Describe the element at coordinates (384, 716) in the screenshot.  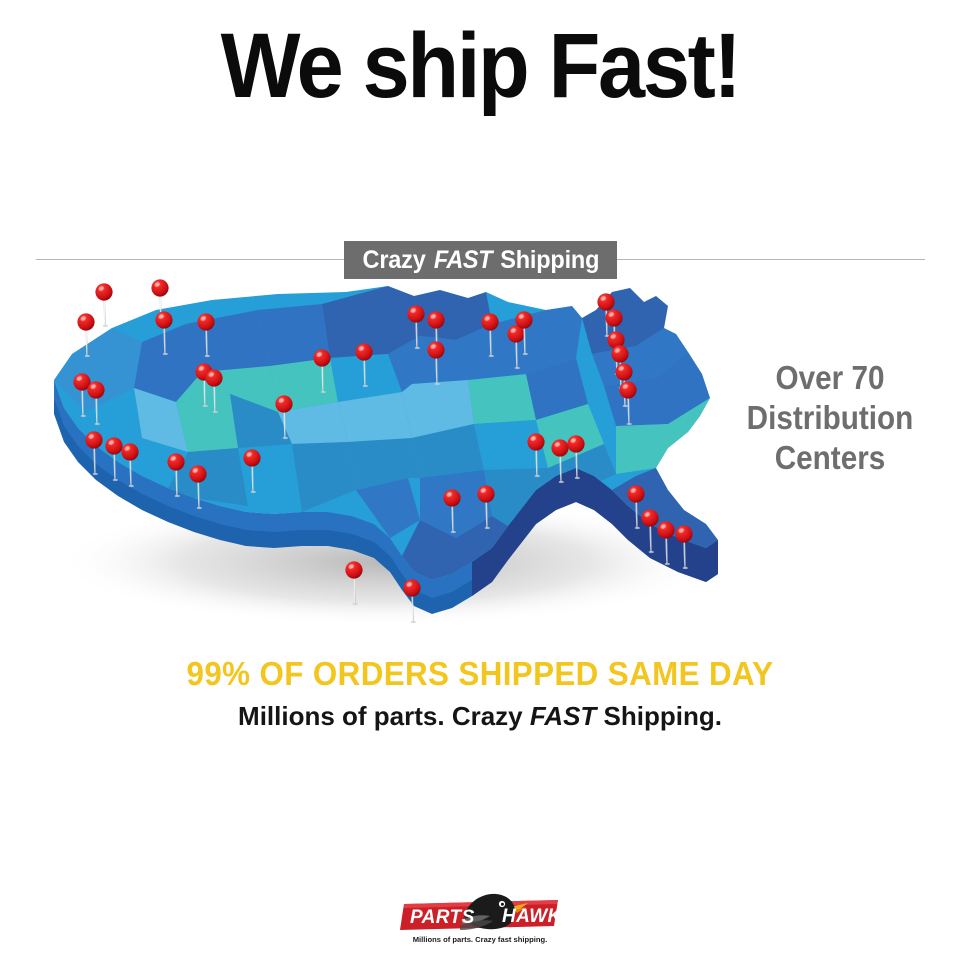
I see `subtagline-prefix: Millions of parts. Crazy` at that location.